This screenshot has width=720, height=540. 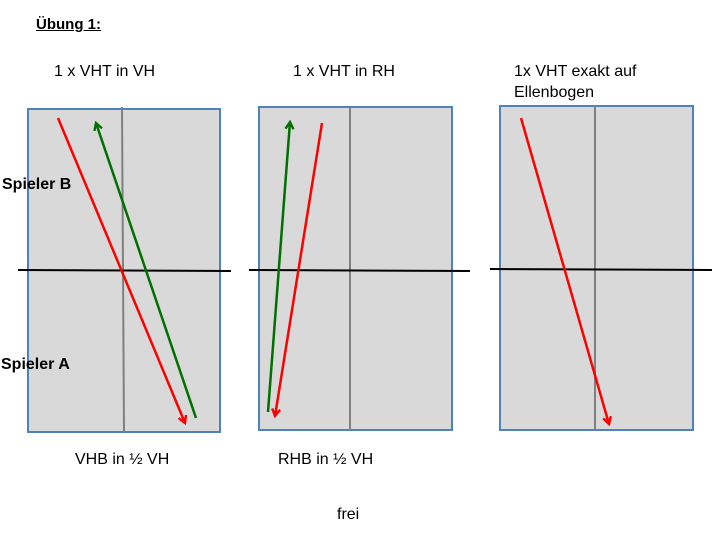 I want to click on table-1-caption: VHB in ½ VH, so click(x=122, y=459).